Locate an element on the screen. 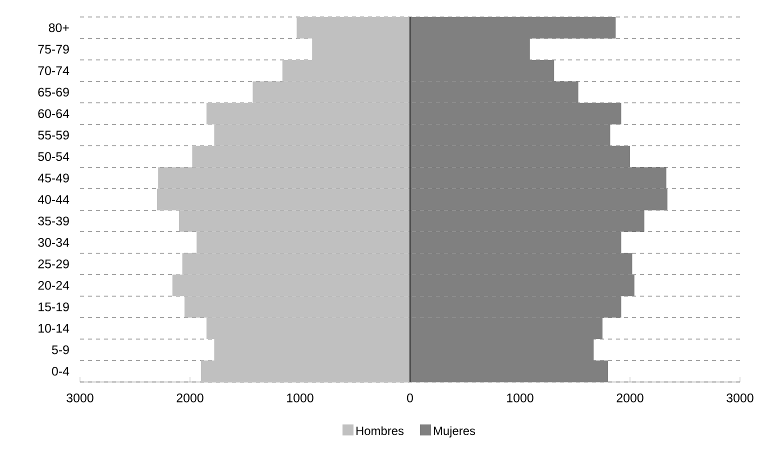 The image size is (764, 462). y-tick-label: 30-34 is located at coordinates (54, 242).